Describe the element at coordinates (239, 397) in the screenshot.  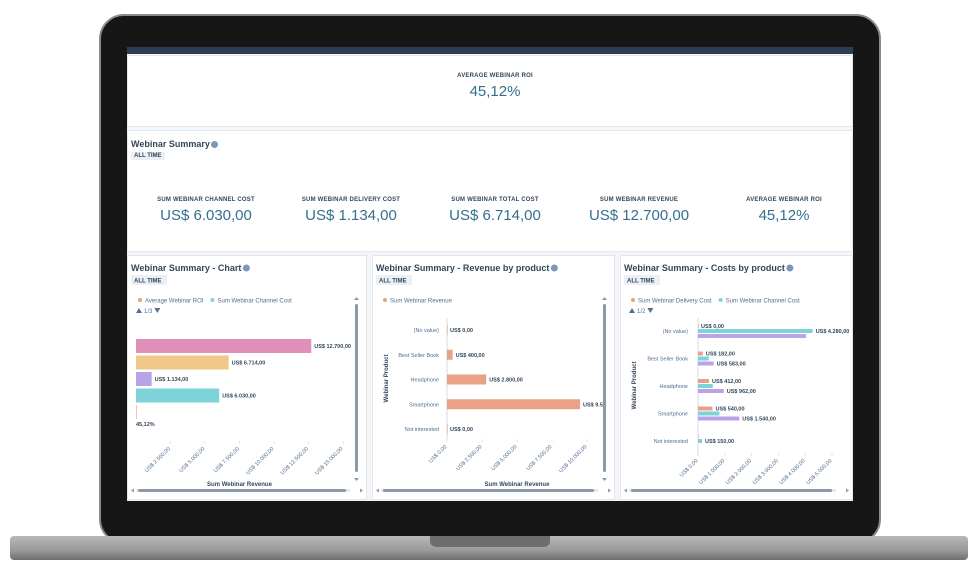
I see `data-label: US$ 6.030,00` at that location.